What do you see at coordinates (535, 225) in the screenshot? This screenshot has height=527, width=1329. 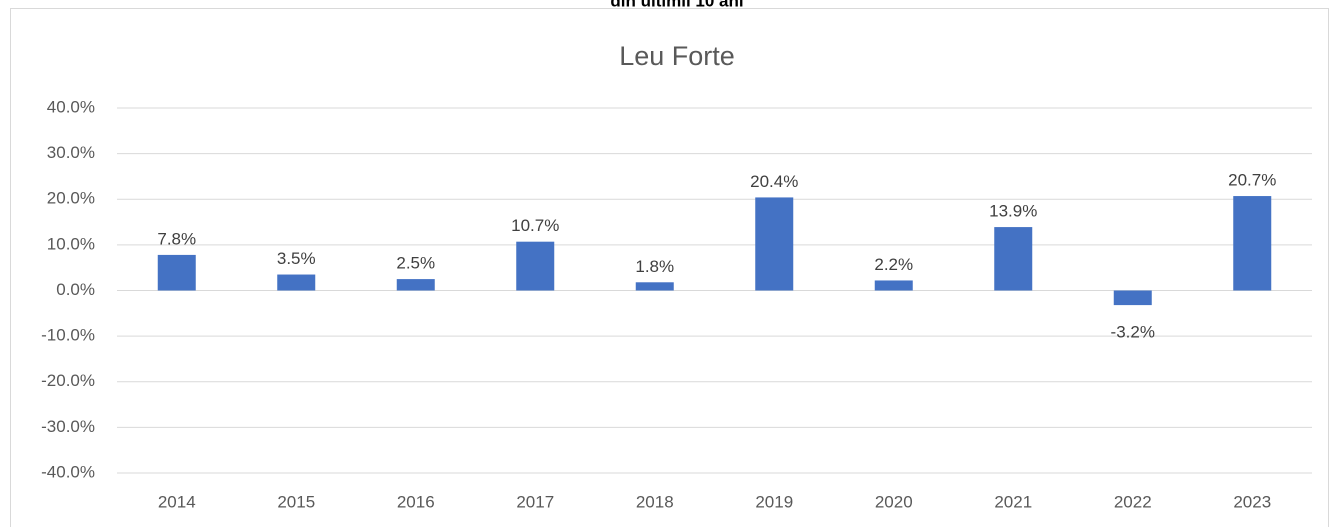 I see `data-label: 10.7%` at bounding box center [535, 225].